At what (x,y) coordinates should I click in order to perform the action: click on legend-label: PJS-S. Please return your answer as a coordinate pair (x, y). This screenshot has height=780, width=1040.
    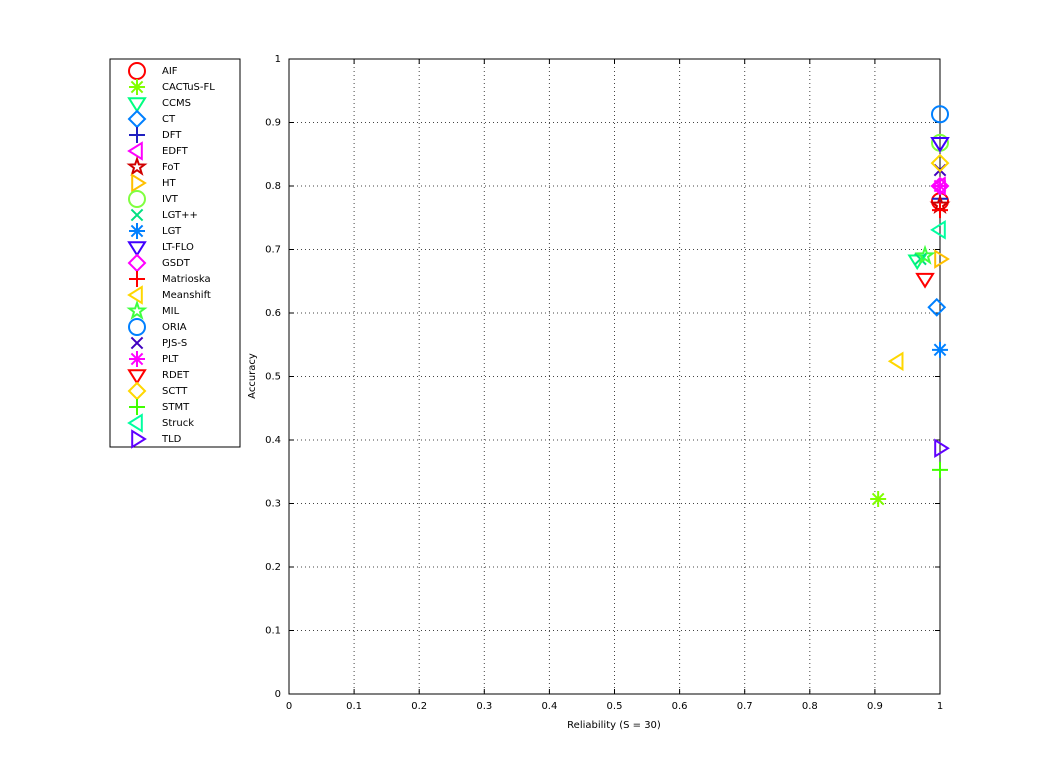
    Looking at the image, I should click on (174, 343).